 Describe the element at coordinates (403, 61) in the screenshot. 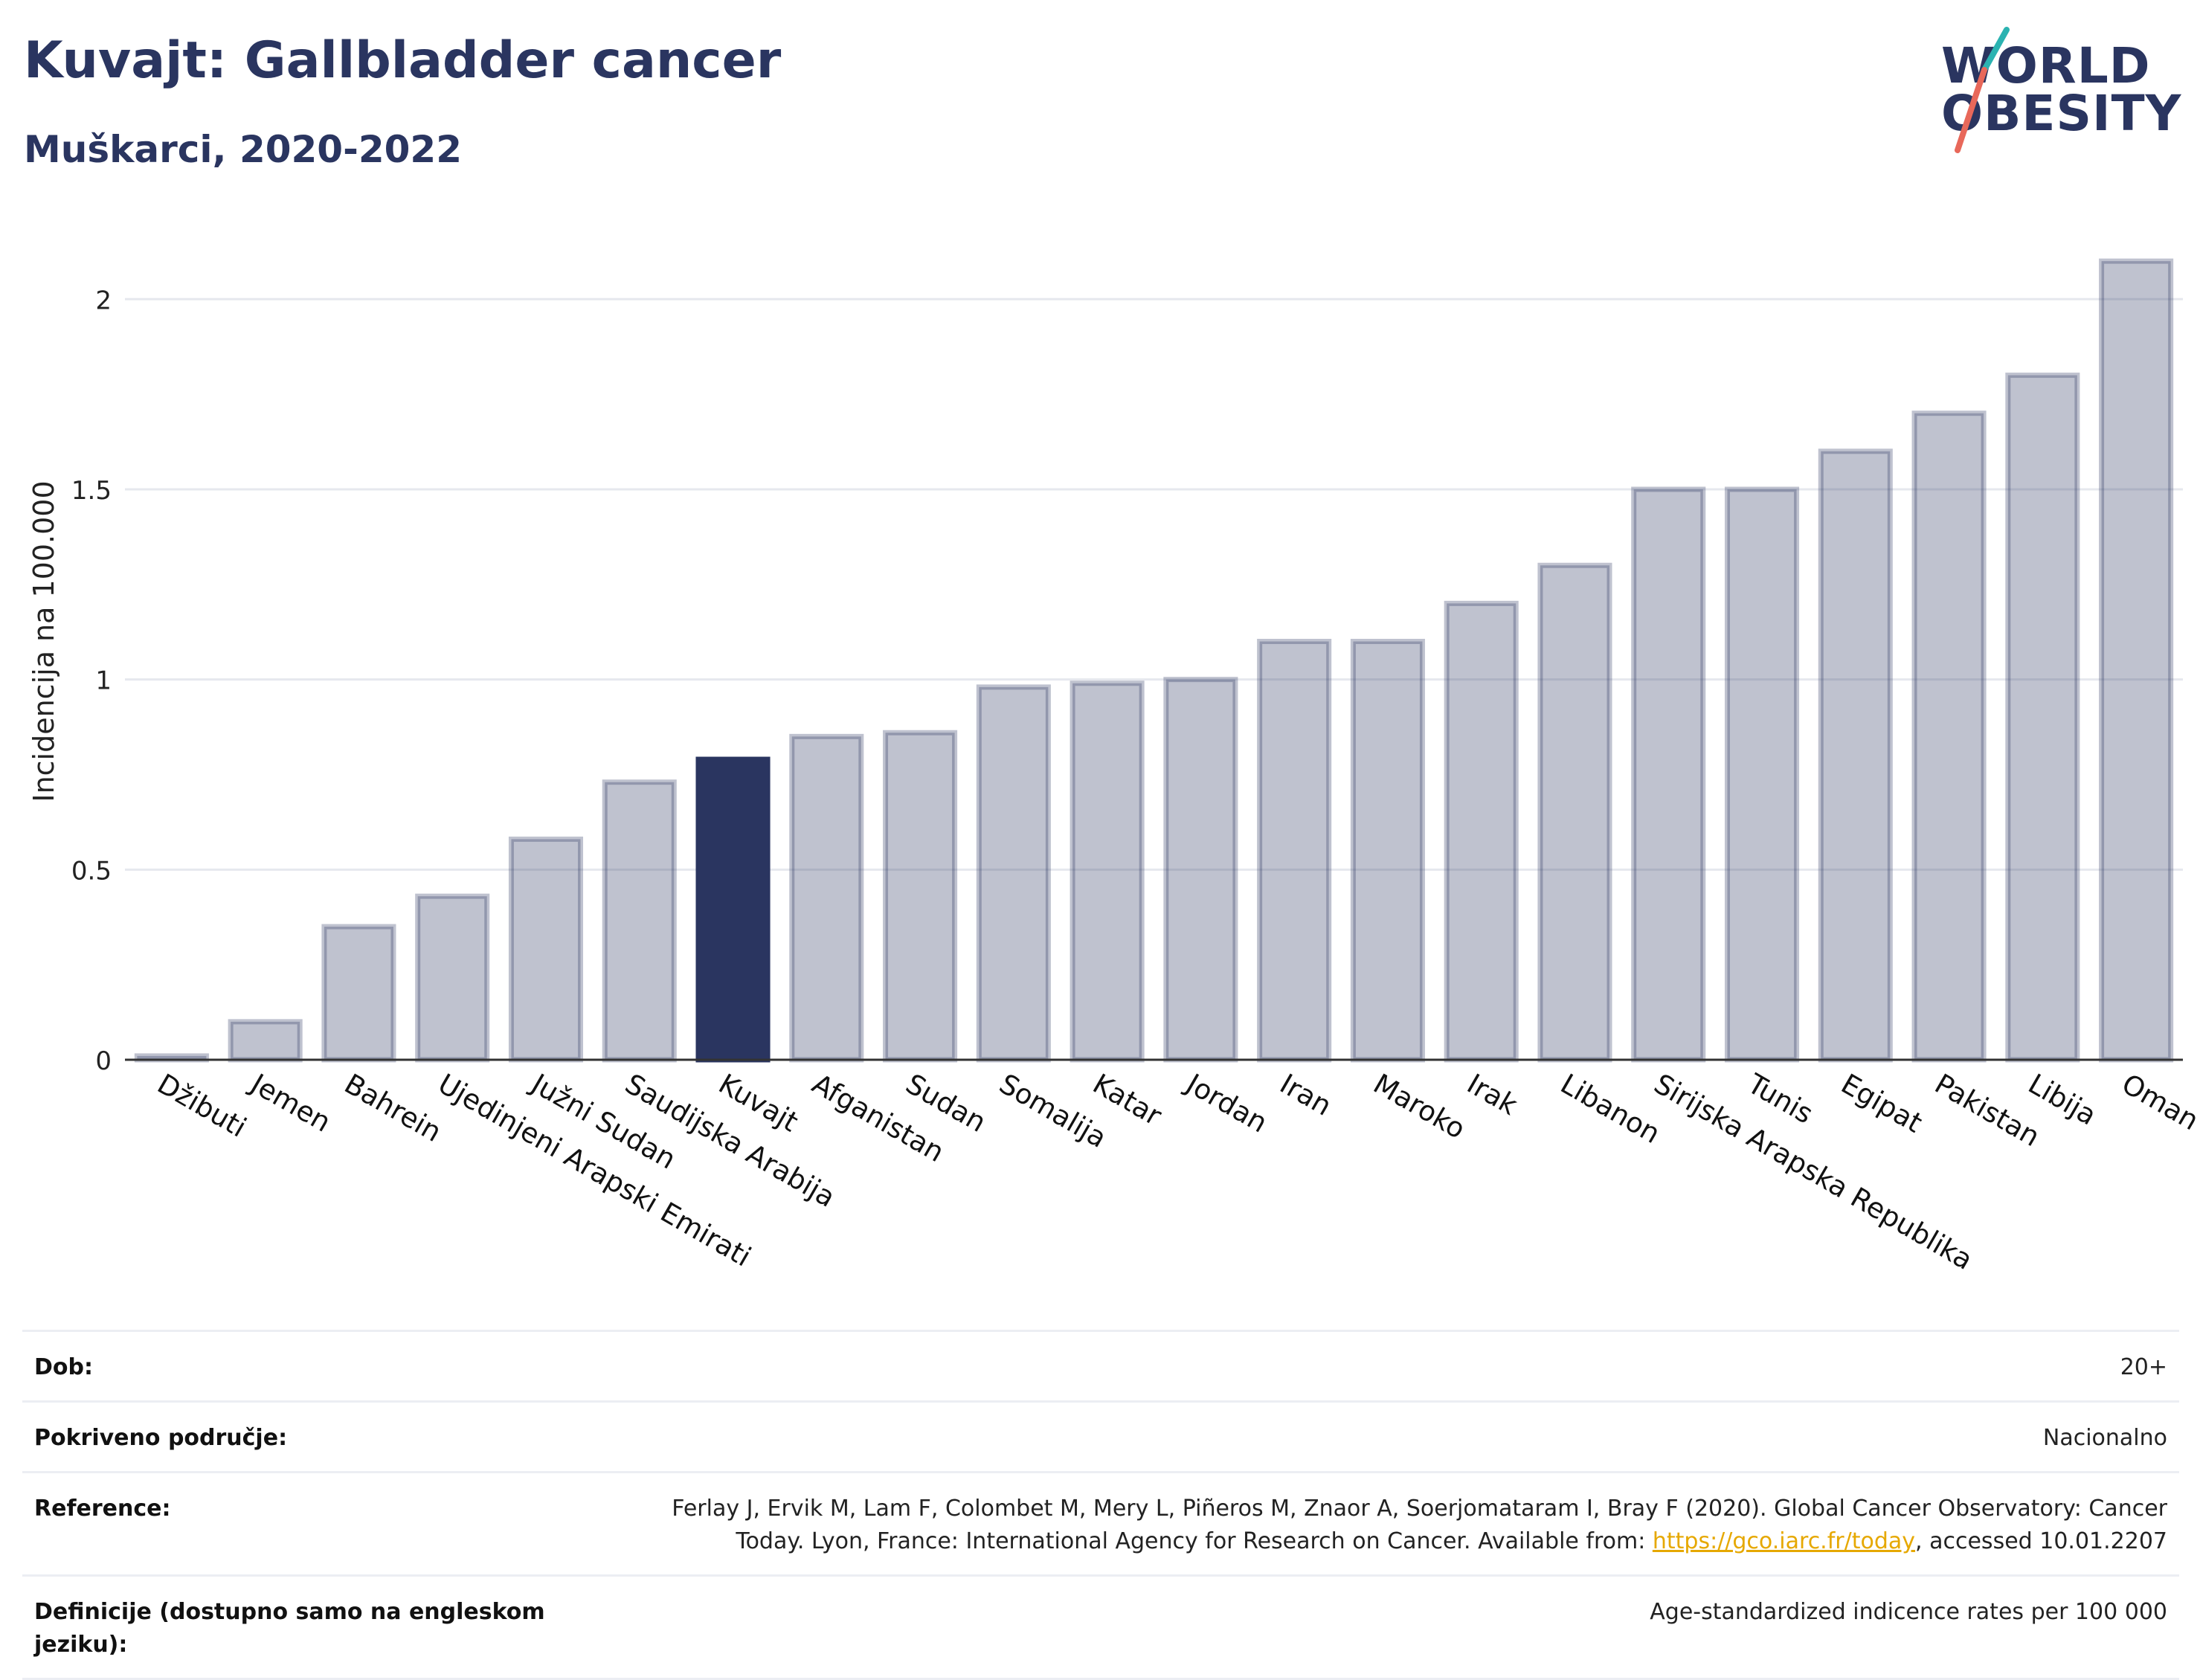

I see `chart-title: Kuvajt: Gallbladder cancer` at that location.